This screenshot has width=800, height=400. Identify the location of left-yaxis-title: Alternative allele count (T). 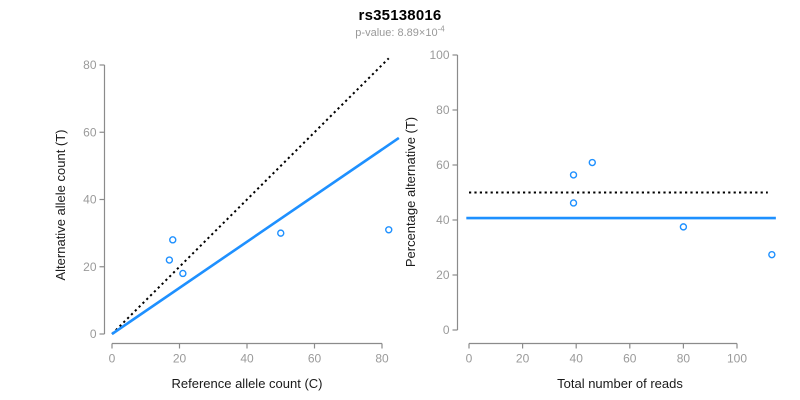
(60, 204).